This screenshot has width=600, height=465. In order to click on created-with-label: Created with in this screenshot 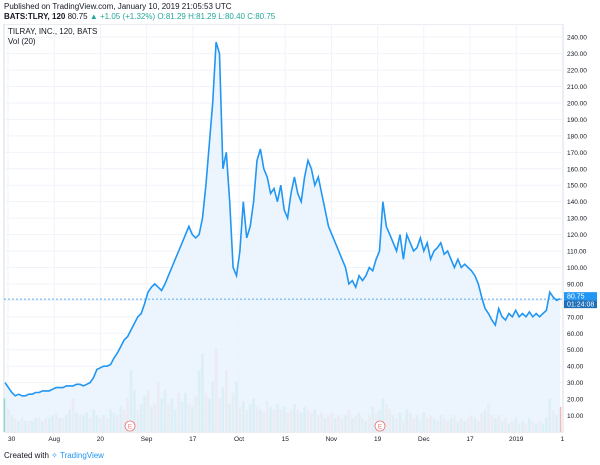, I will do `click(26, 455)`.